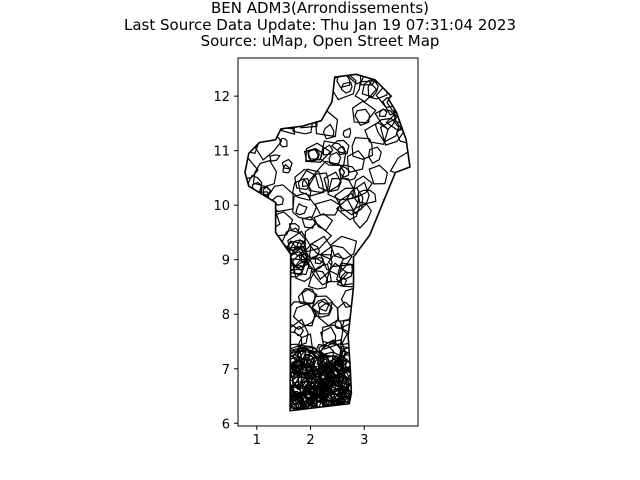 This screenshot has width=640, height=480. What do you see at coordinates (320, 8) in the screenshot?
I see `title-line-1: BEN ADM3(Arrondissements)` at bounding box center [320, 8].